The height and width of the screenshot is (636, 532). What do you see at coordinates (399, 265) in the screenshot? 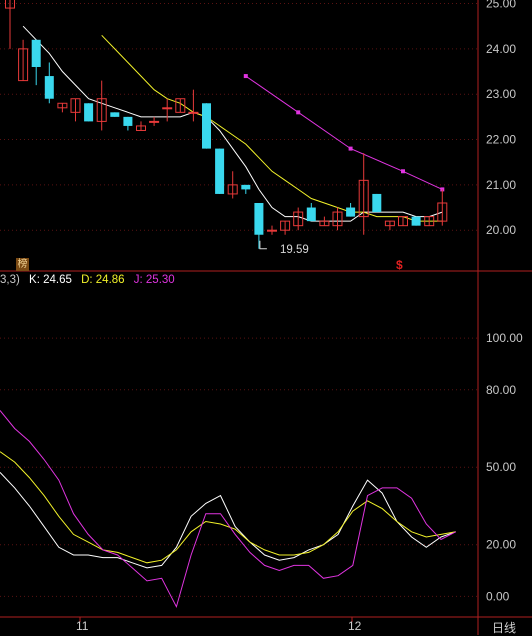
I see `dollar-flag-icon: $` at bounding box center [399, 265].